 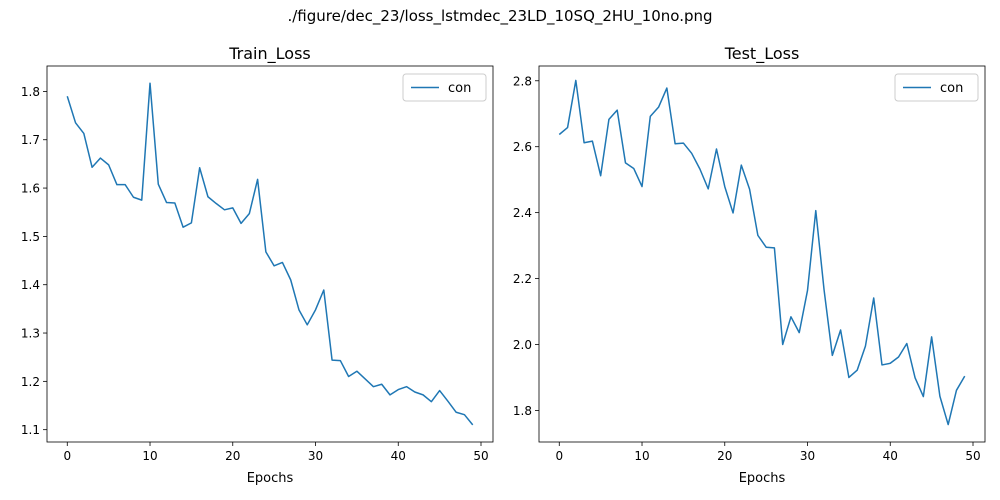 I want to click on test-y-tick-label: 2.8, so click(x=522, y=81).